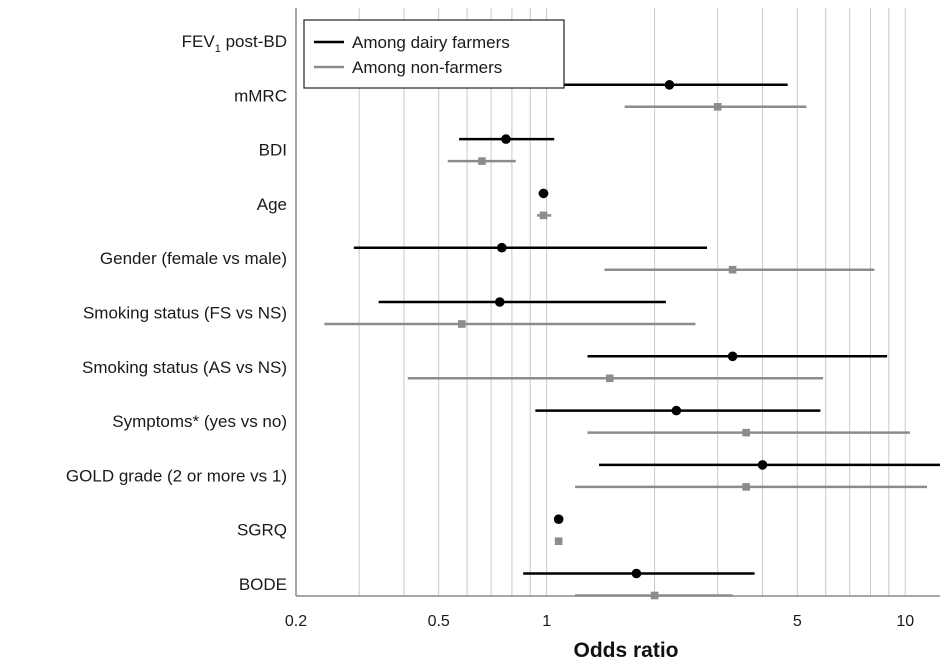 The width and height of the screenshot is (950, 663). What do you see at coordinates (218, 49) in the screenshot?
I see `category-label-subscript: 1` at bounding box center [218, 49].